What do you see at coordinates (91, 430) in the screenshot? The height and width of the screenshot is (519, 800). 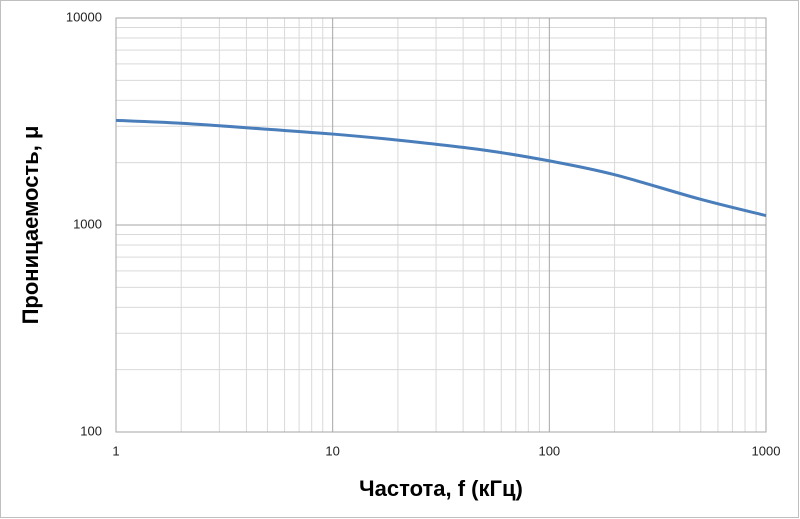 I see `y-tick-label: 100` at bounding box center [91, 430].